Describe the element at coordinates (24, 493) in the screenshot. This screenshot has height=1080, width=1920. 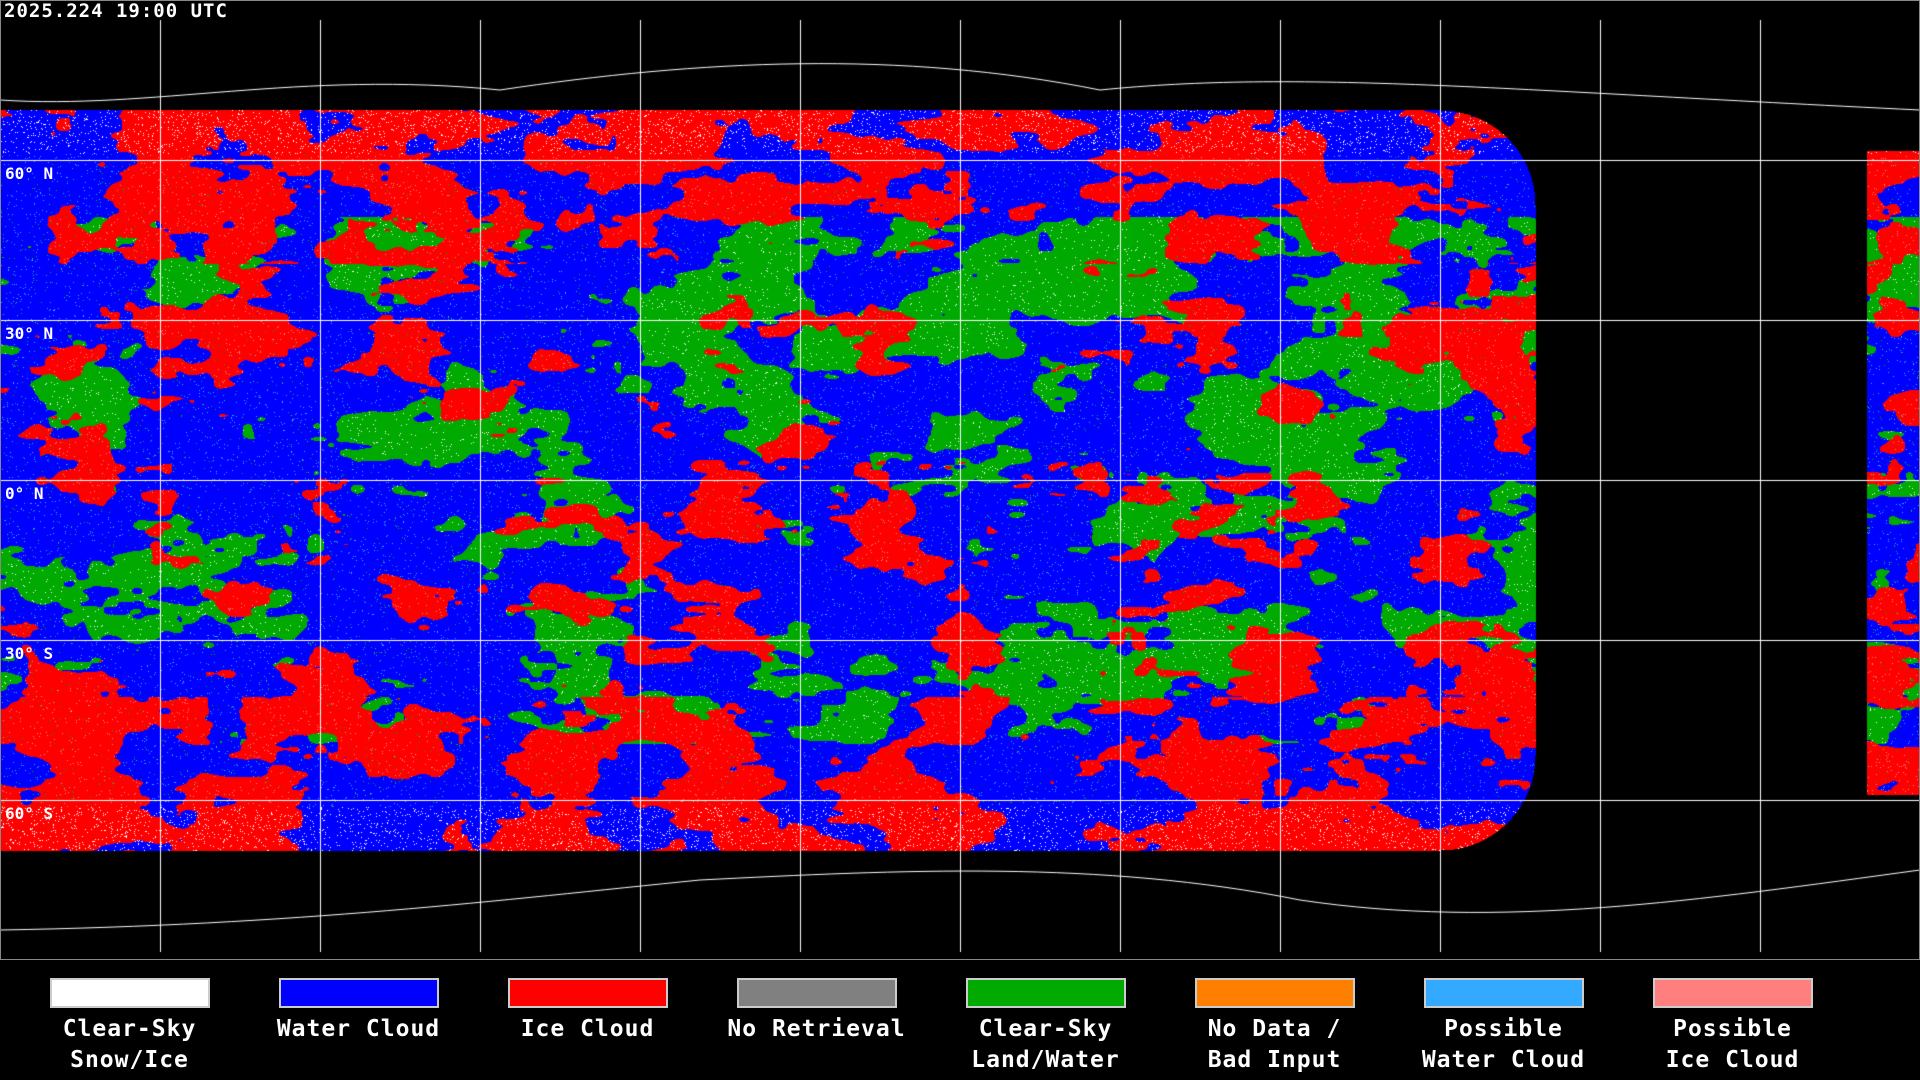
I see `lat-label-0n: 0° N` at that location.